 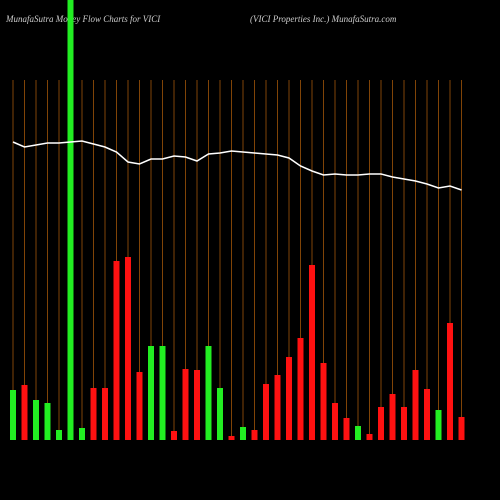 I want to click on chart-subtitle: (VICI Properties Inc.) MunafaSutra.com, so click(x=323, y=19).